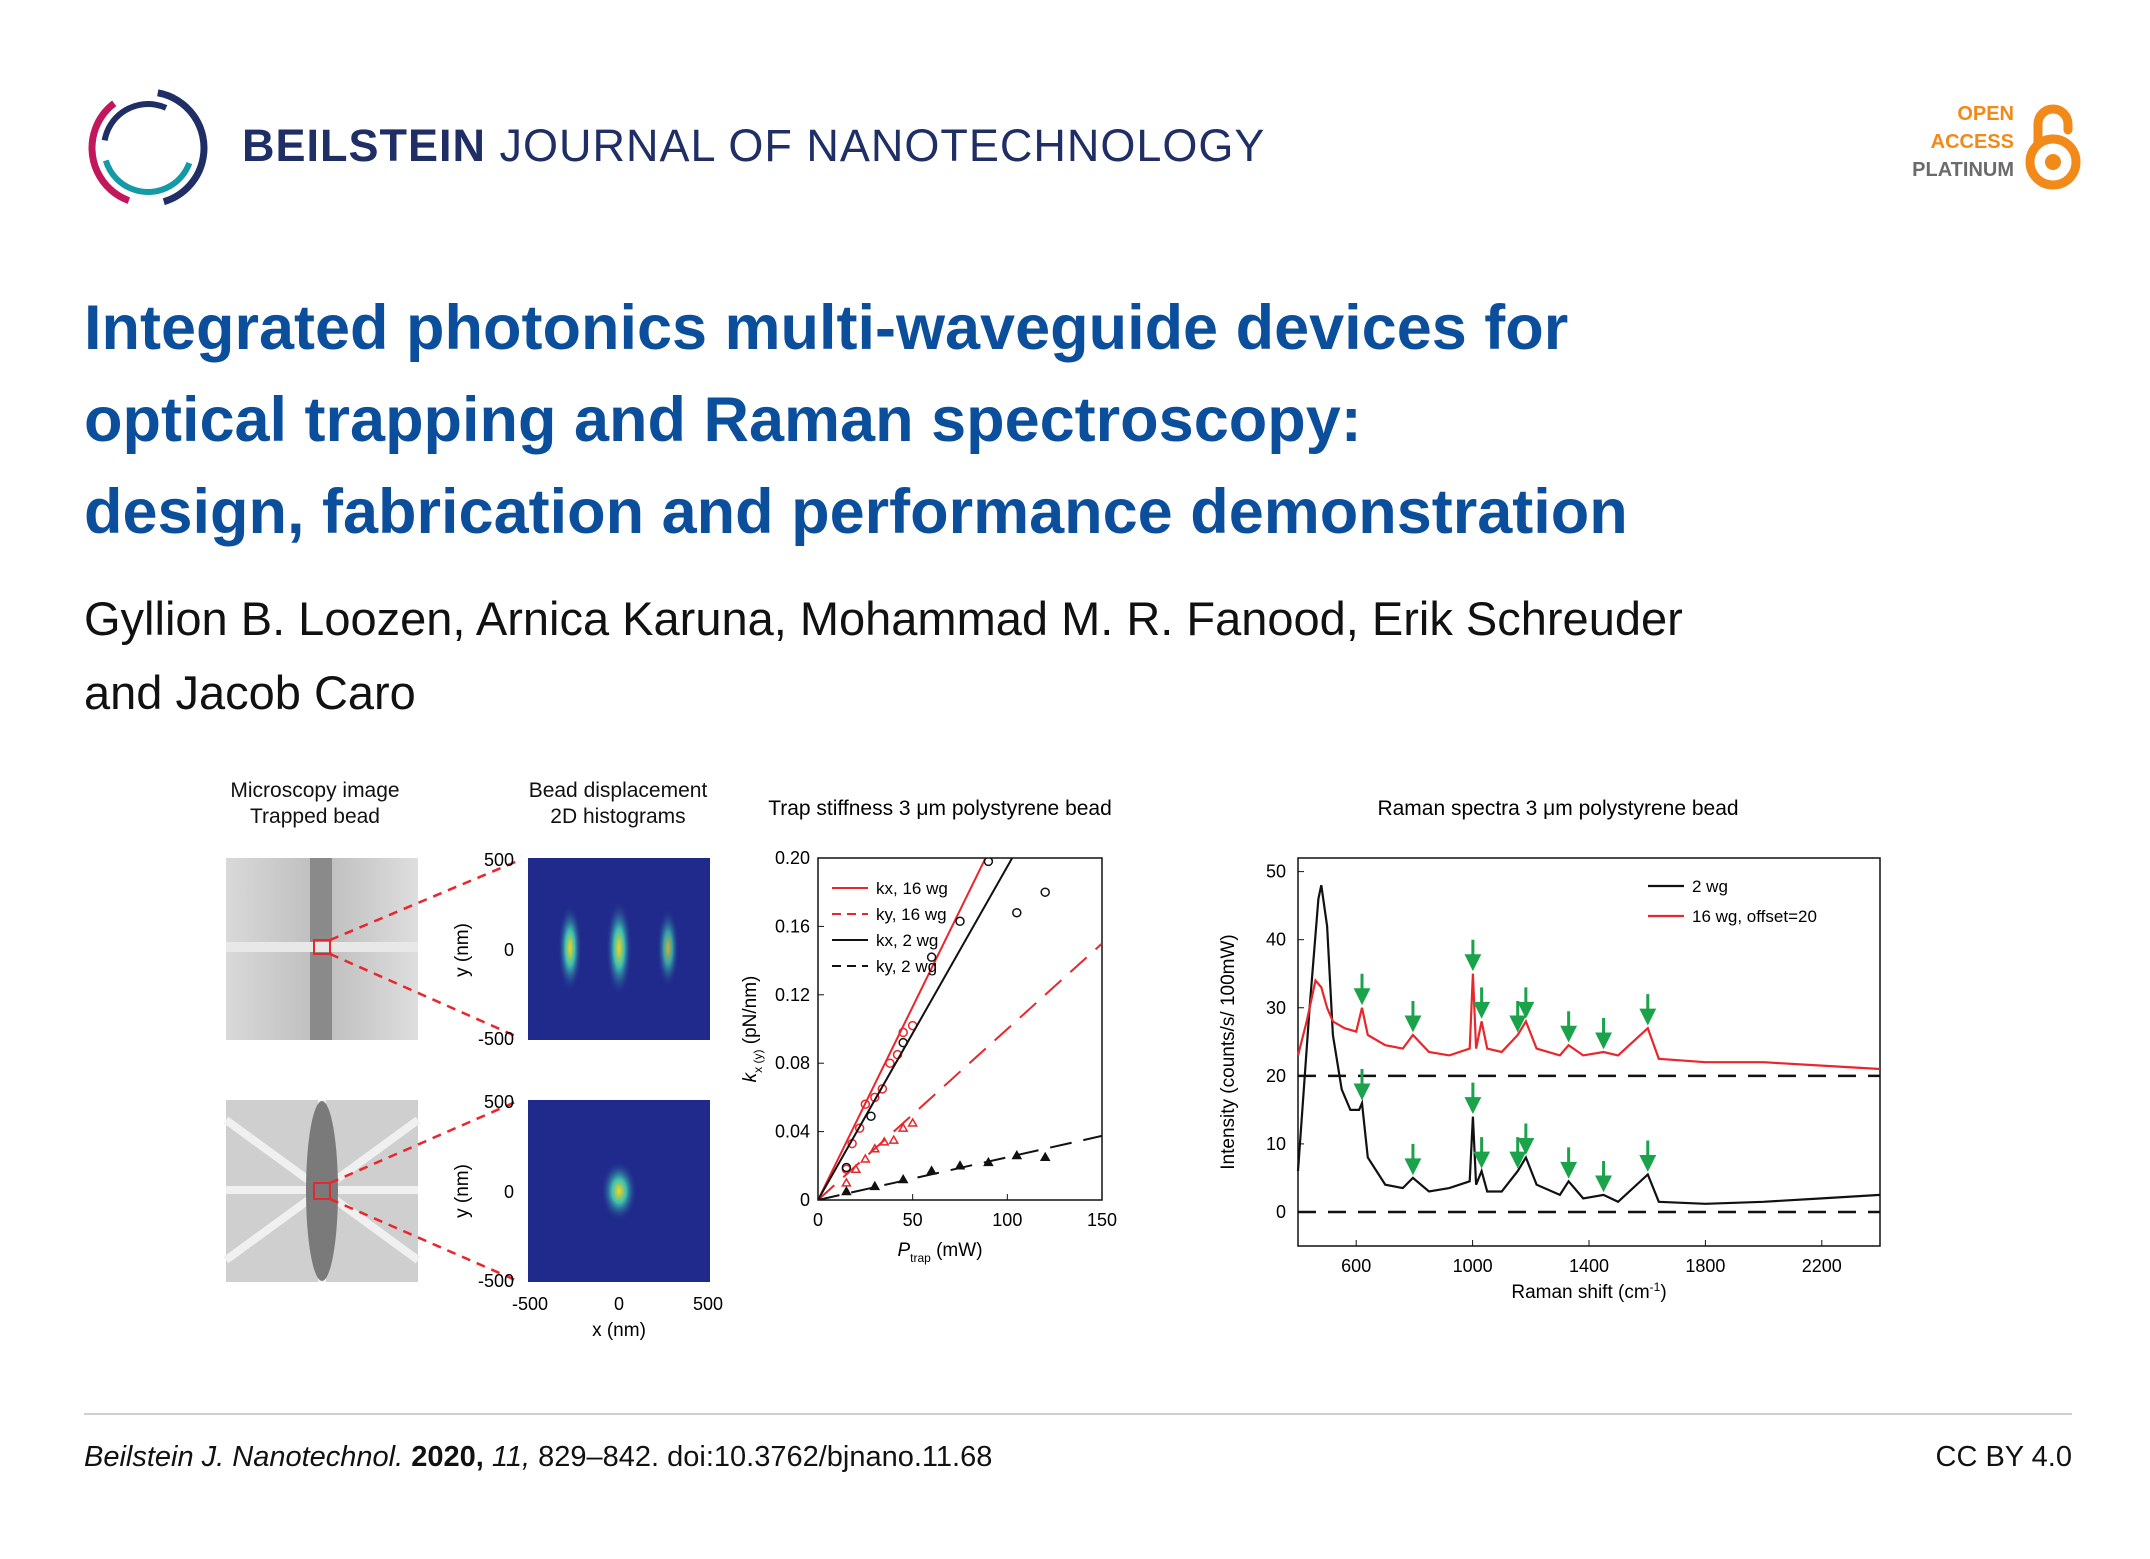  I want to click on badge-platinum: PLATINUM, so click(1963, 170).